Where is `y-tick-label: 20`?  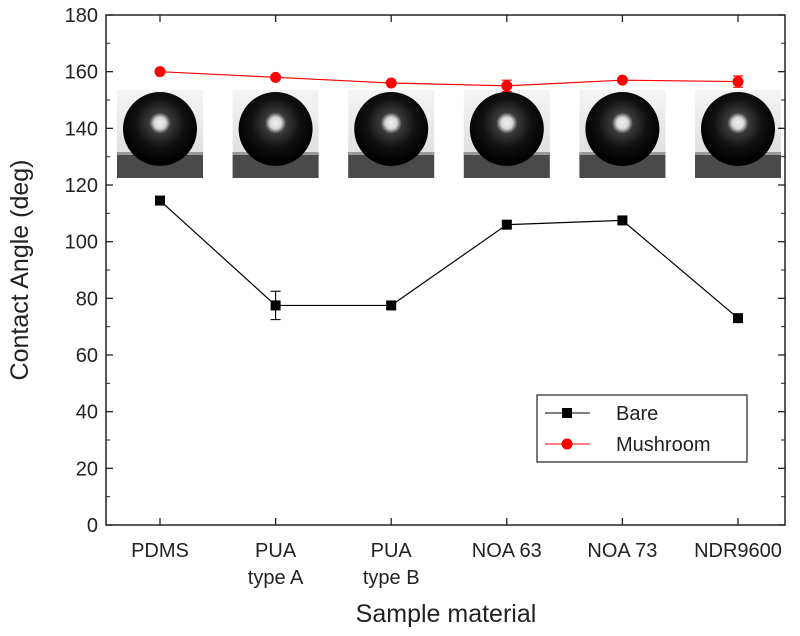 y-tick-label: 20 is located at coordinates (87, 469).